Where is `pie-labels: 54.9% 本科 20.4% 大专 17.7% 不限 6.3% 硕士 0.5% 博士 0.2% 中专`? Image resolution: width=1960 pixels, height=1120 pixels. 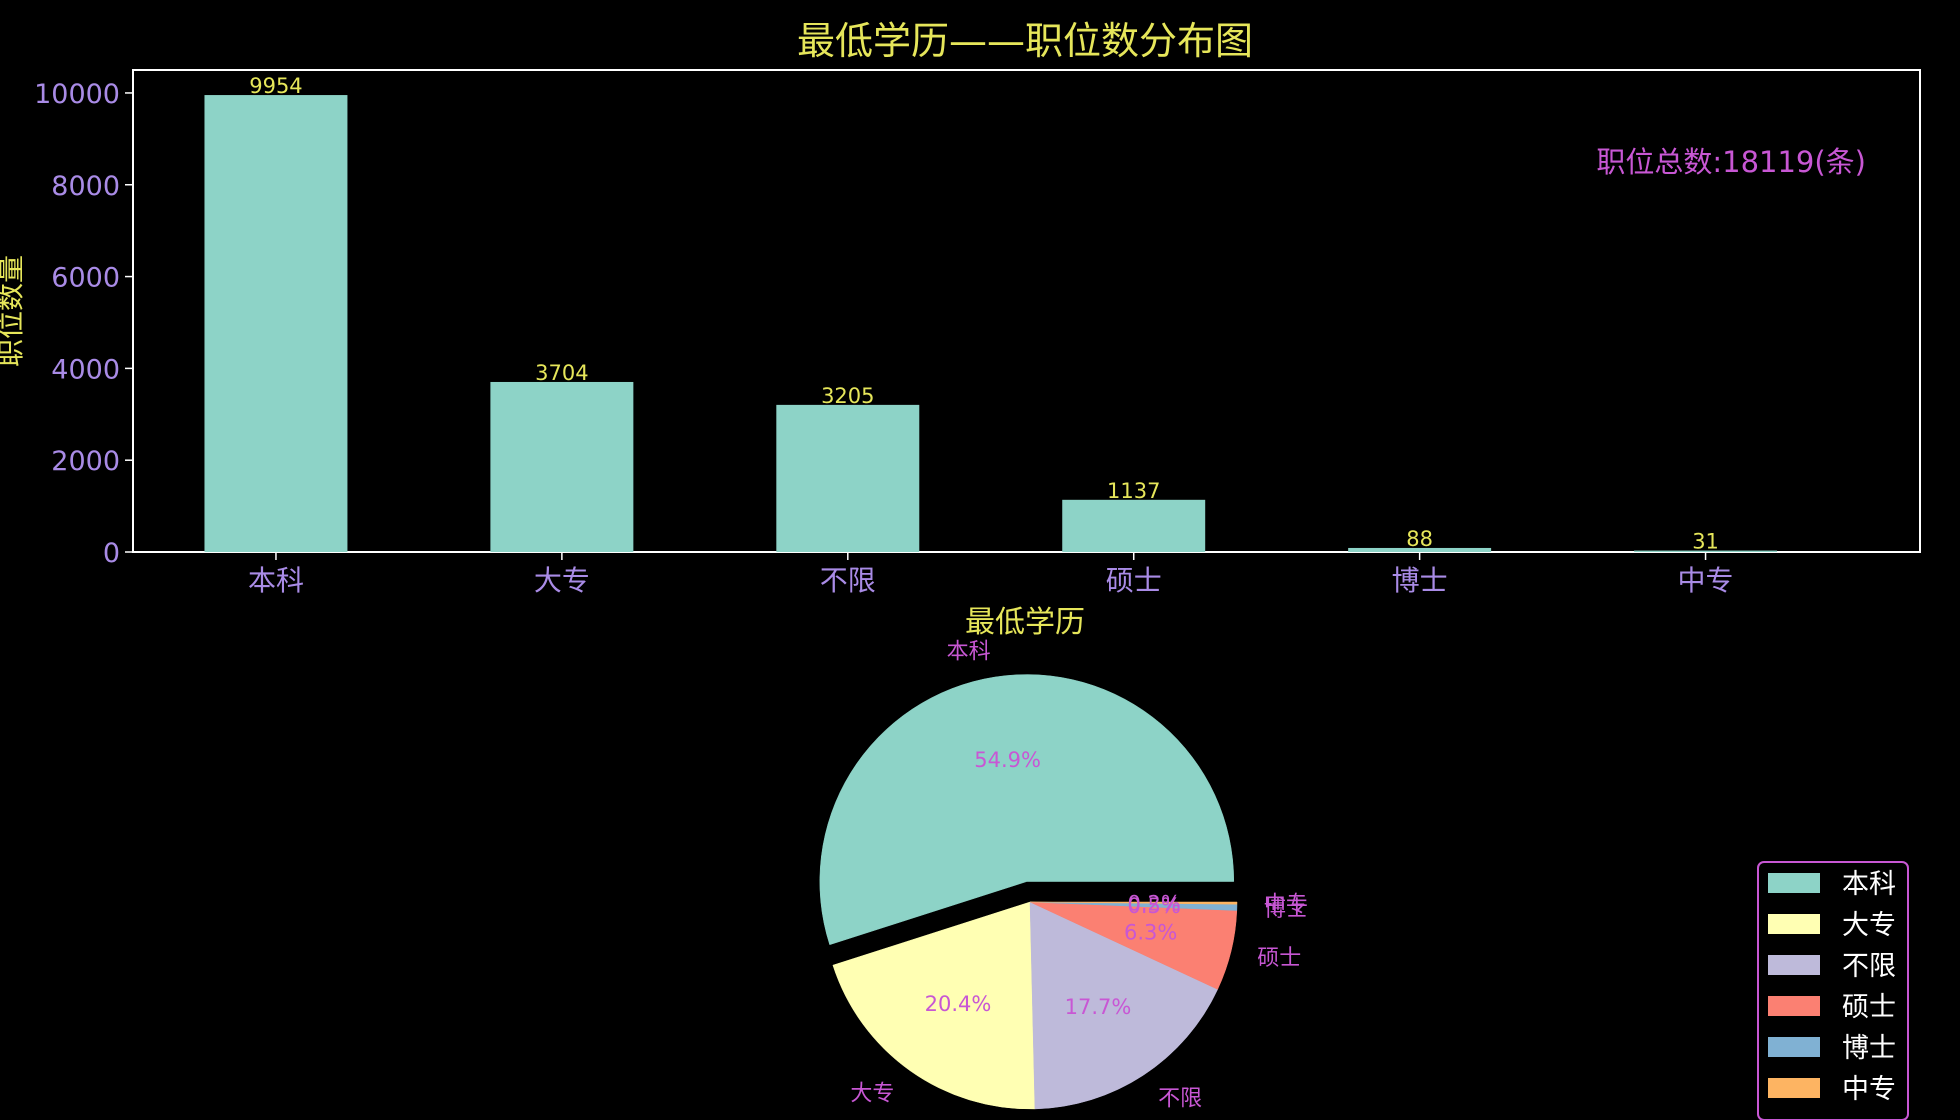 pie-labels: 54.9% 本科 20.4% 大专 17.7% 不限 6.3% 硕士 0.5% 博士 0.2% 中专 is located at coordinates (1079, 875).